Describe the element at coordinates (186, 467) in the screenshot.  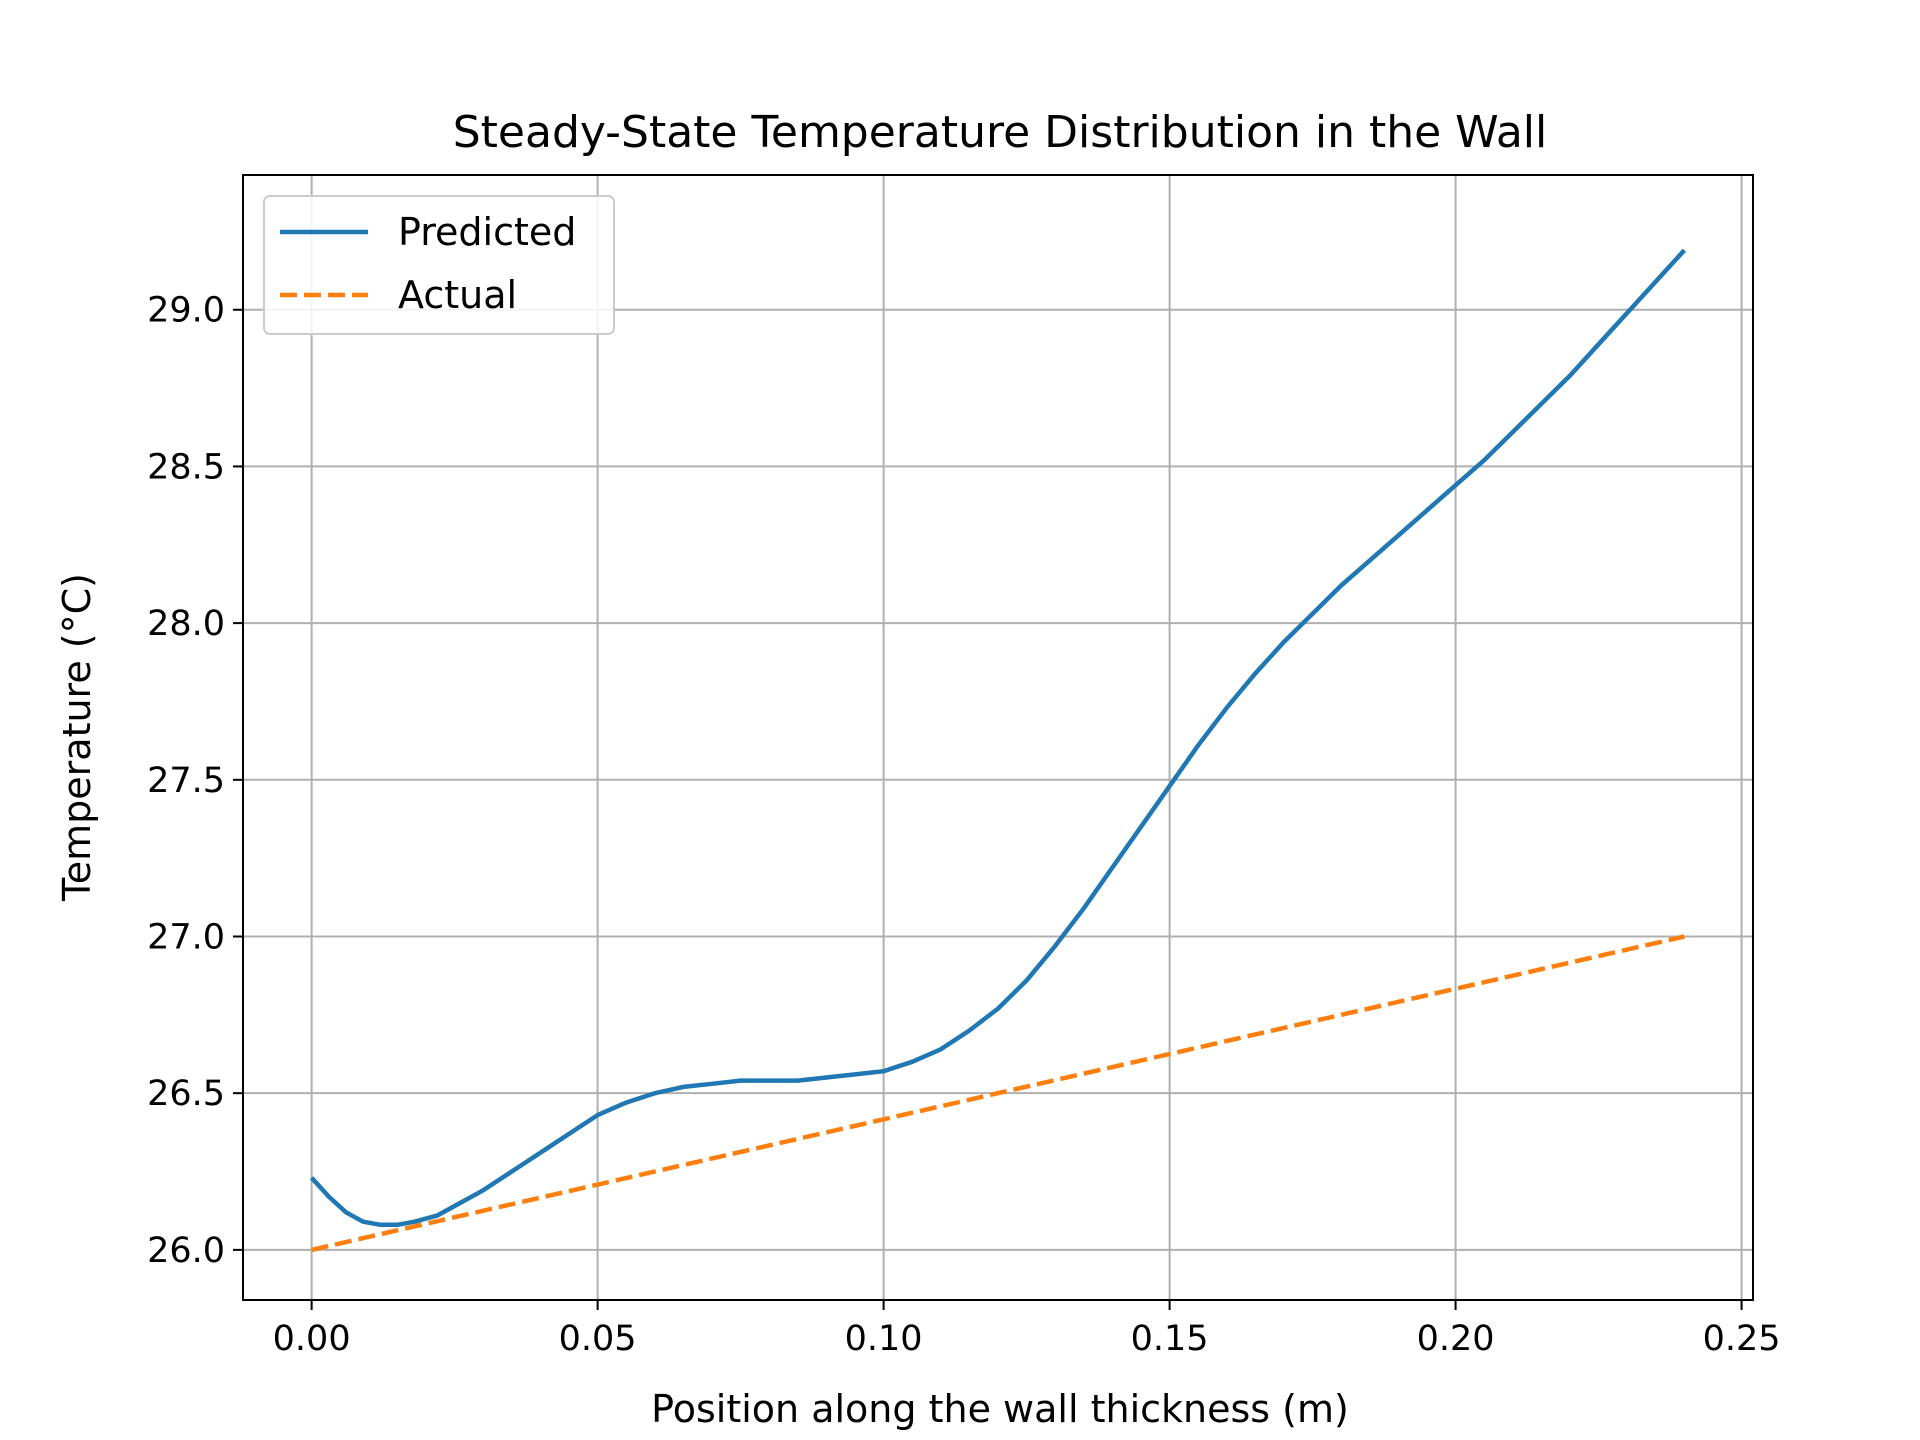
I see `y-tick-label: 28.5` at that location.